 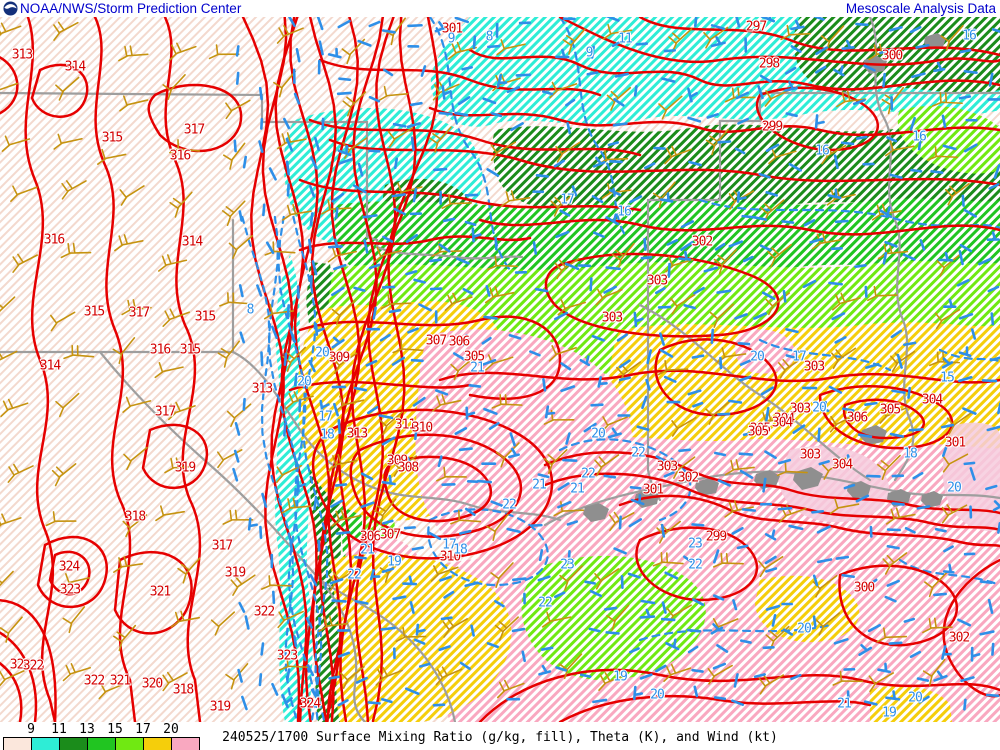 I want to click on legend-tick-row: 9 11 13 15 17 20, so click(x=123, y=729).